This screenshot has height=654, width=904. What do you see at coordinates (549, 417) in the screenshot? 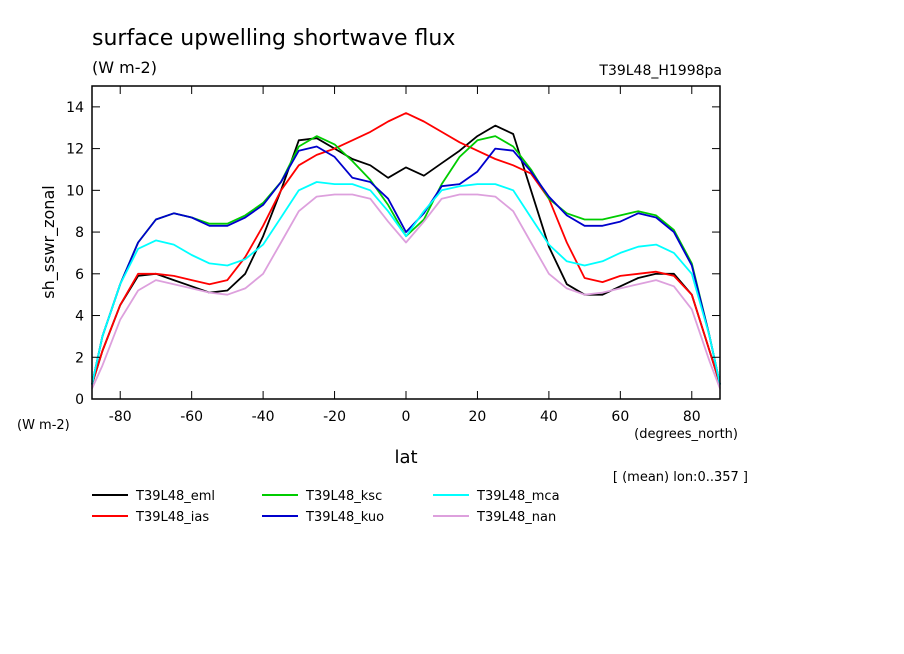
I see `x-tick-label: 40` at bounding box center [549, 417].